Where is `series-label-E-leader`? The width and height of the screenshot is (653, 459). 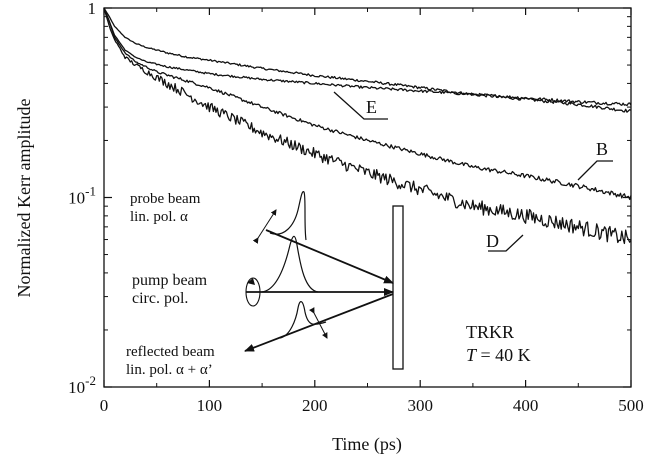
series-label-E-leader is located at coordinates (360, 105).